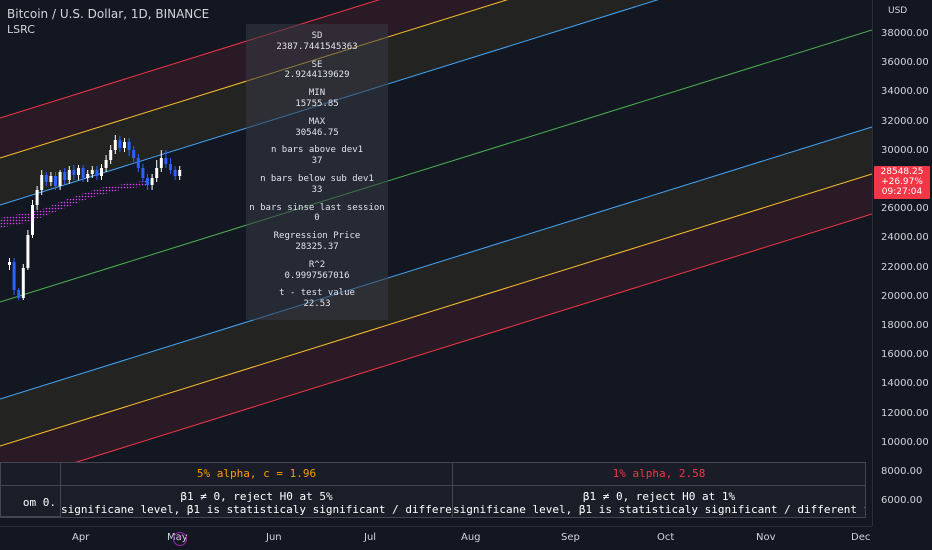  I want to click on indicator-name: LSRC, so click(21, 29).